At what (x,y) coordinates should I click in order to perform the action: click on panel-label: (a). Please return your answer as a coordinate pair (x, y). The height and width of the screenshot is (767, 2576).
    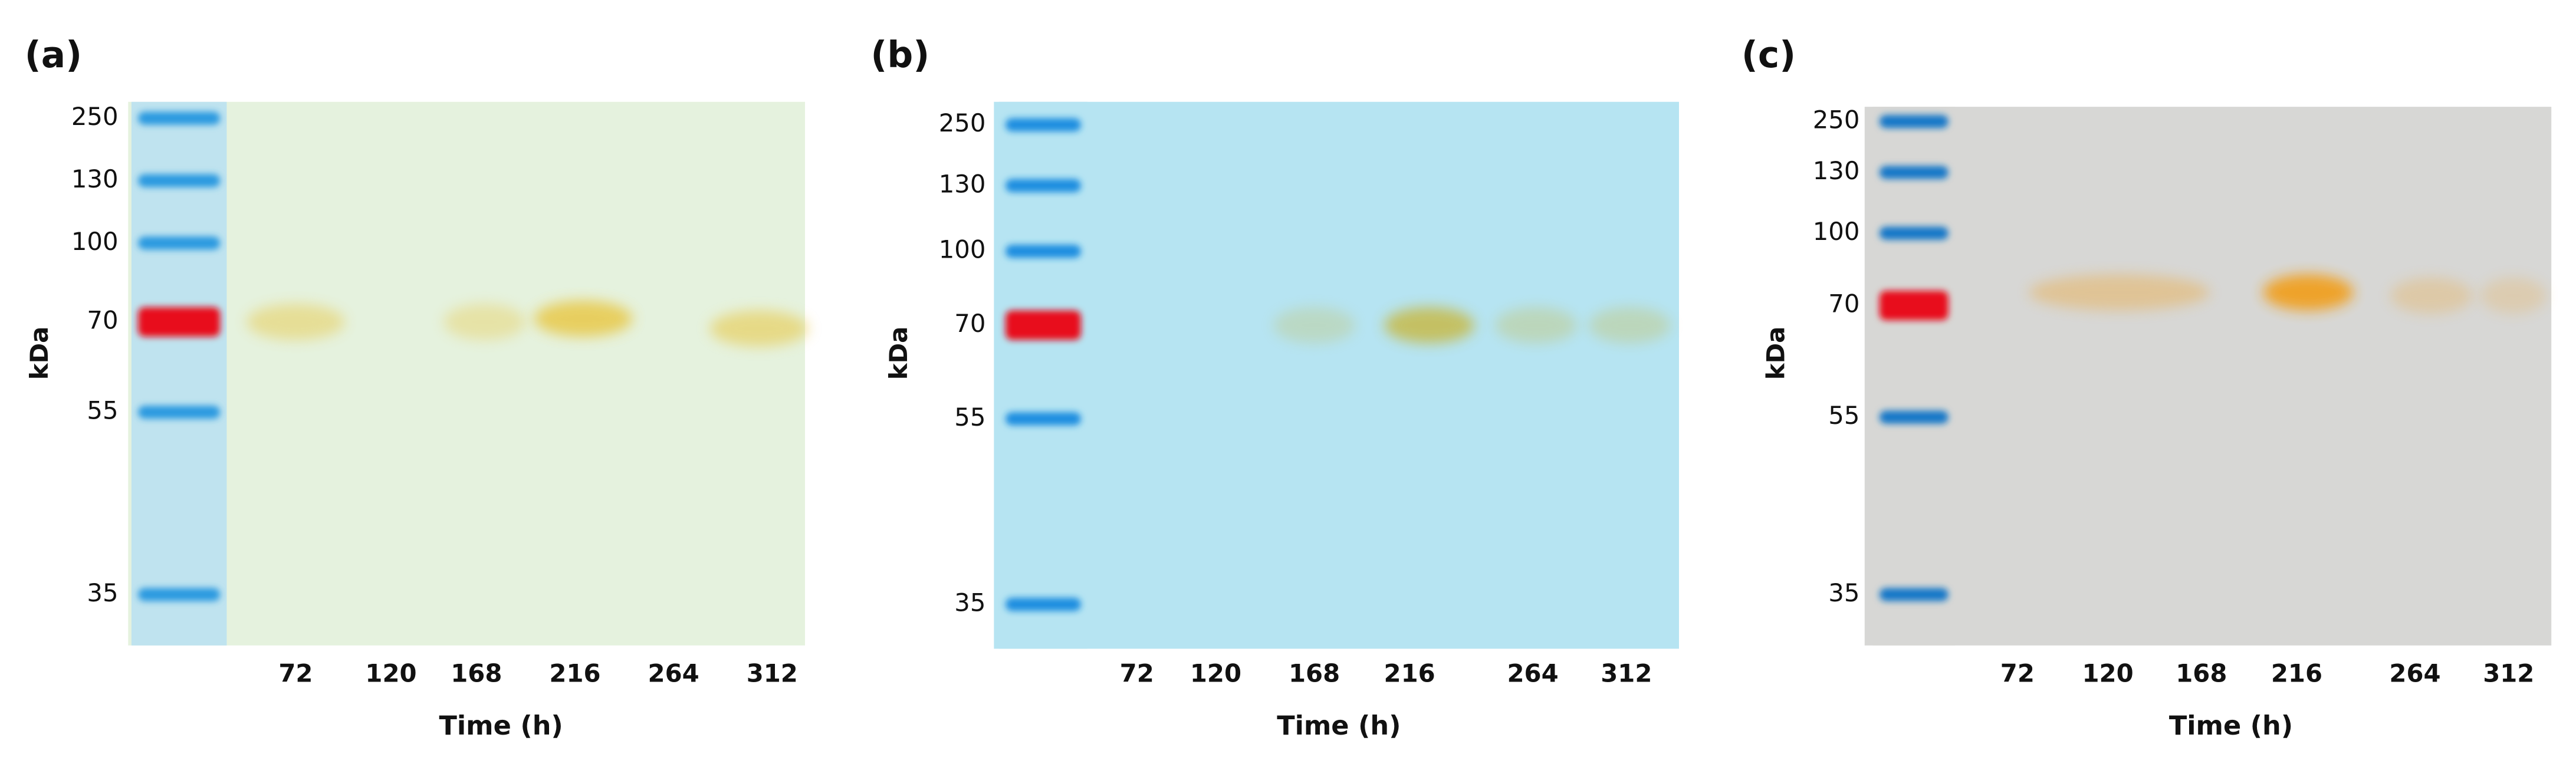
    Looking at the image, I should click on (53, 55).